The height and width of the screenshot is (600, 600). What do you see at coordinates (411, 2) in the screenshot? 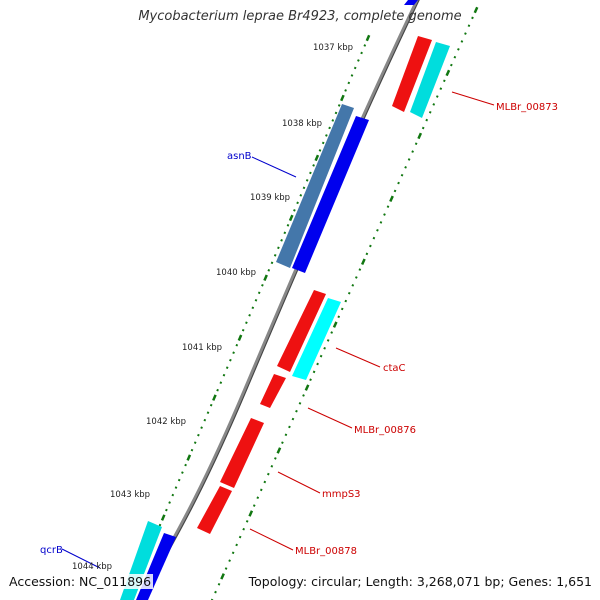
I see `gene-blue-top` at bounding box center [411, 2].